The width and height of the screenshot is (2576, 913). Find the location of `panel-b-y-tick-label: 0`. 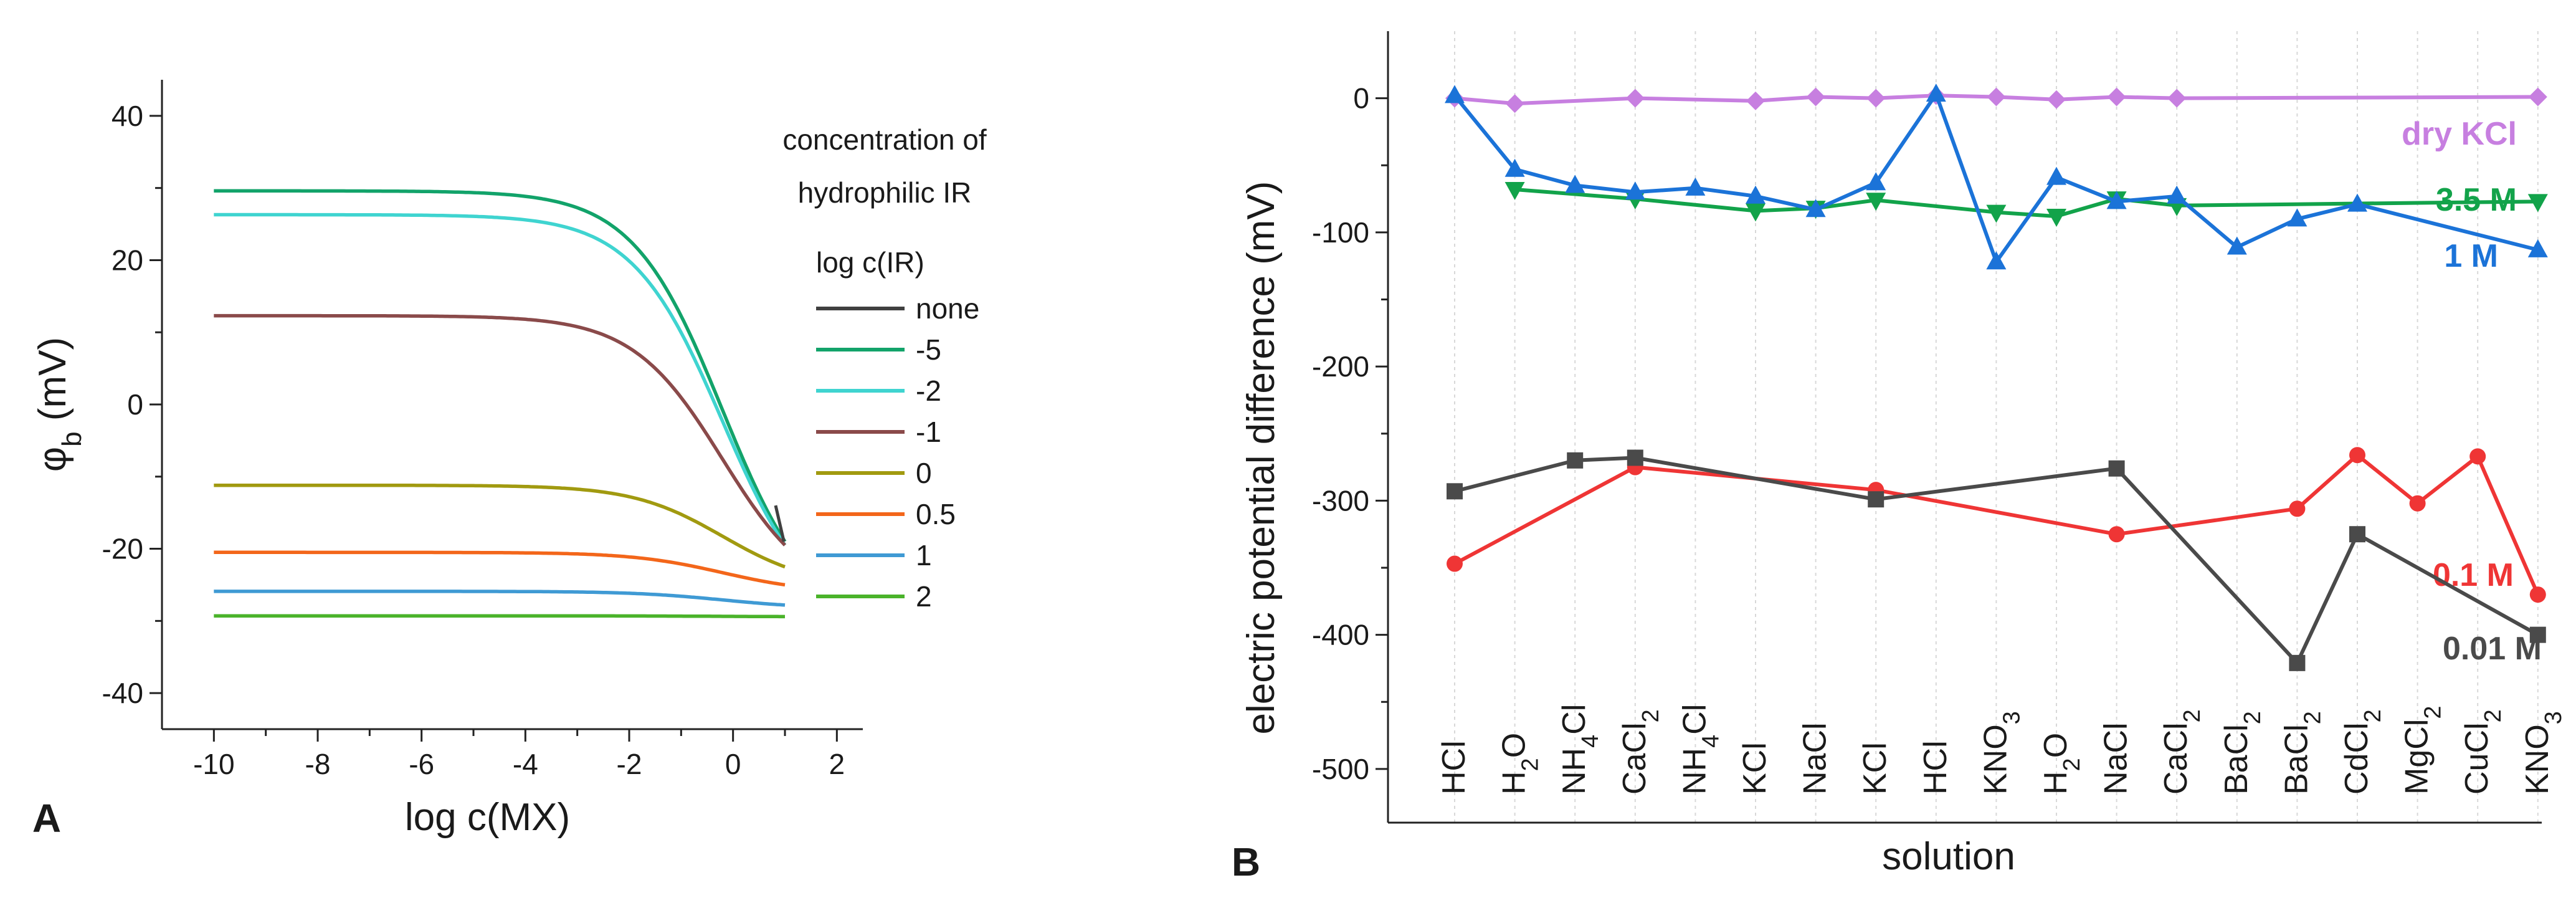

panel-b-y-tick-label: 0 is located at coordinates (1361, 98).